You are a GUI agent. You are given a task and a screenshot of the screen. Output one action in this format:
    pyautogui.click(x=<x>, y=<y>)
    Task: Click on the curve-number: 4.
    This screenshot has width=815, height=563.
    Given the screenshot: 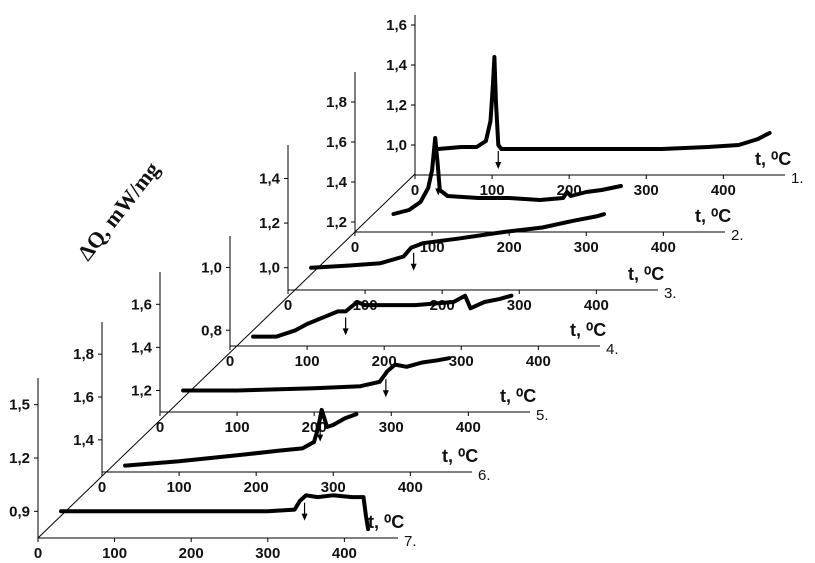 What is the action you would take?
    pyautogui.click(x=612, y=349)
    